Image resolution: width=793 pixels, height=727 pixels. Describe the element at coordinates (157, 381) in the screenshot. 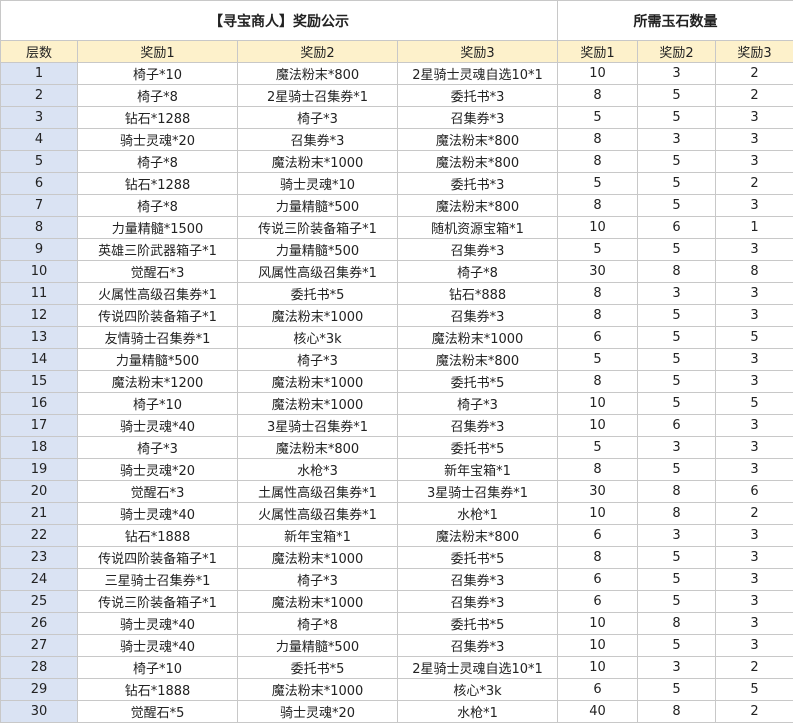

I see `table-cell: 魔法粉末*1200` at that location.